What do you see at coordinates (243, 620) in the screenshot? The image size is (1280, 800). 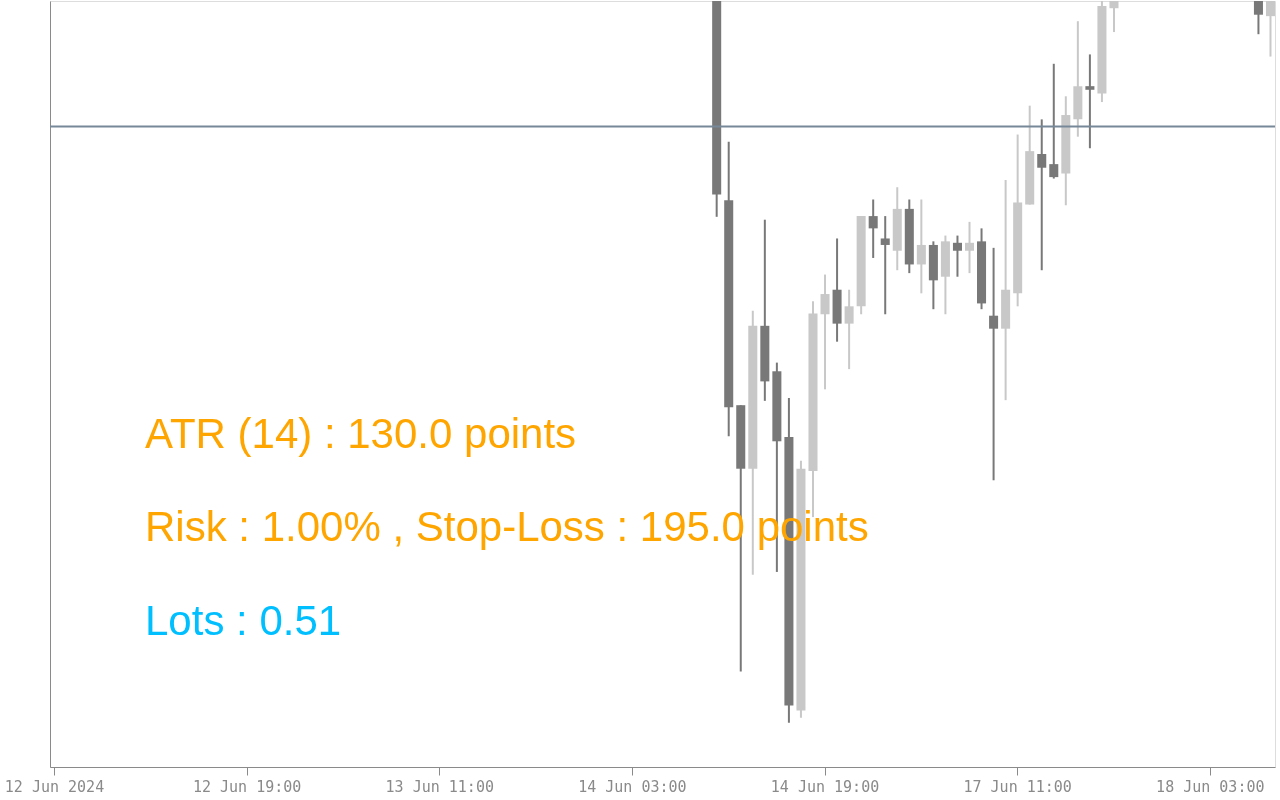 I see `annotation: Lots : 0.51` at bounding box center [243, 620].